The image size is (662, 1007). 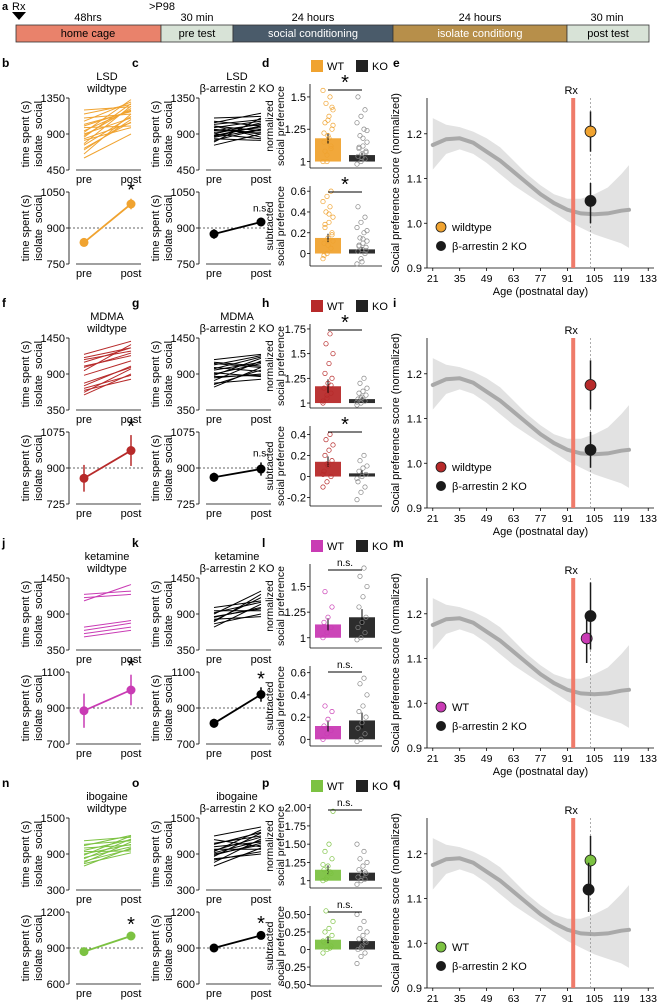 I want to click on panel-letter-a: a, so click(x=5, y=7).